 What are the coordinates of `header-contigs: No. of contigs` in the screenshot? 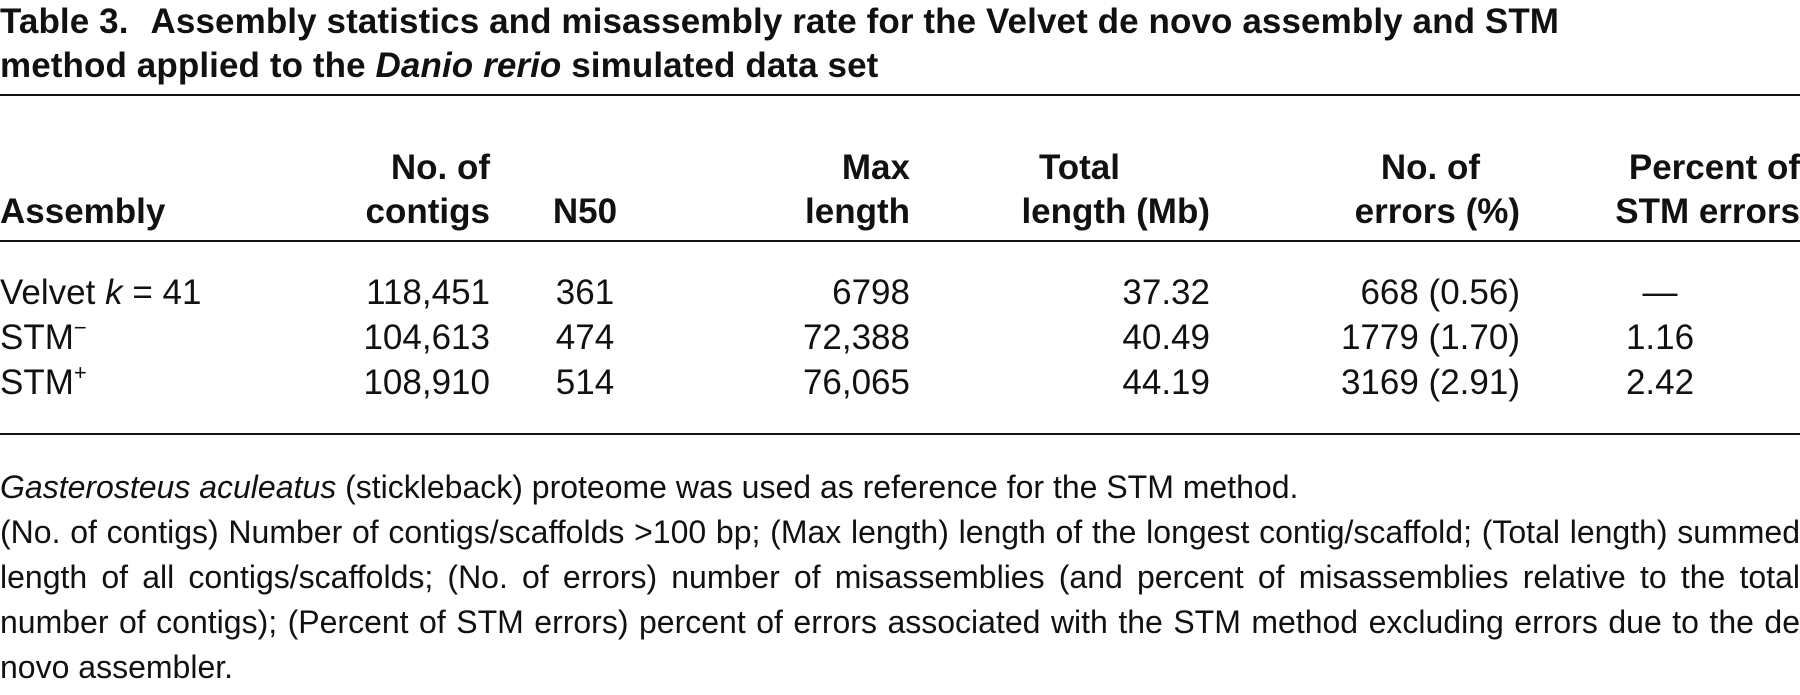 It's located at (395, 172).